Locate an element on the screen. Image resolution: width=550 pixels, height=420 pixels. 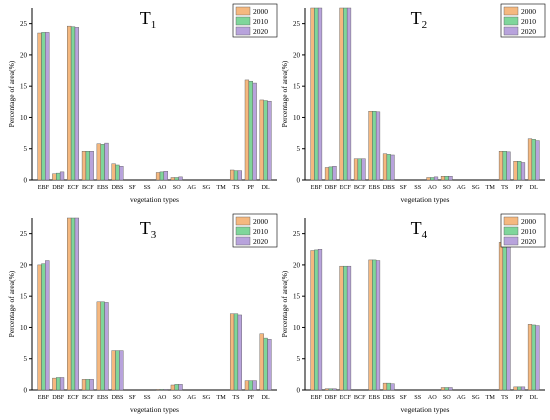
panel-title: T2 is located at coordinates (419, 19).